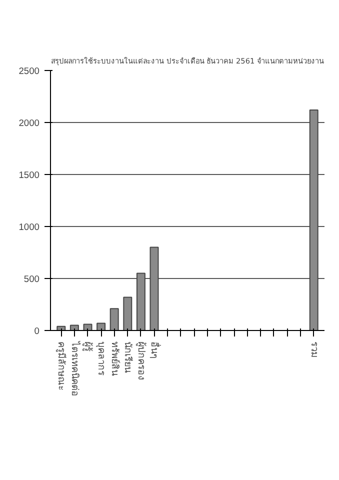 This screenshot has height=480, width=339. I want to click on y-tick-label: 2500, so click(29, 71).